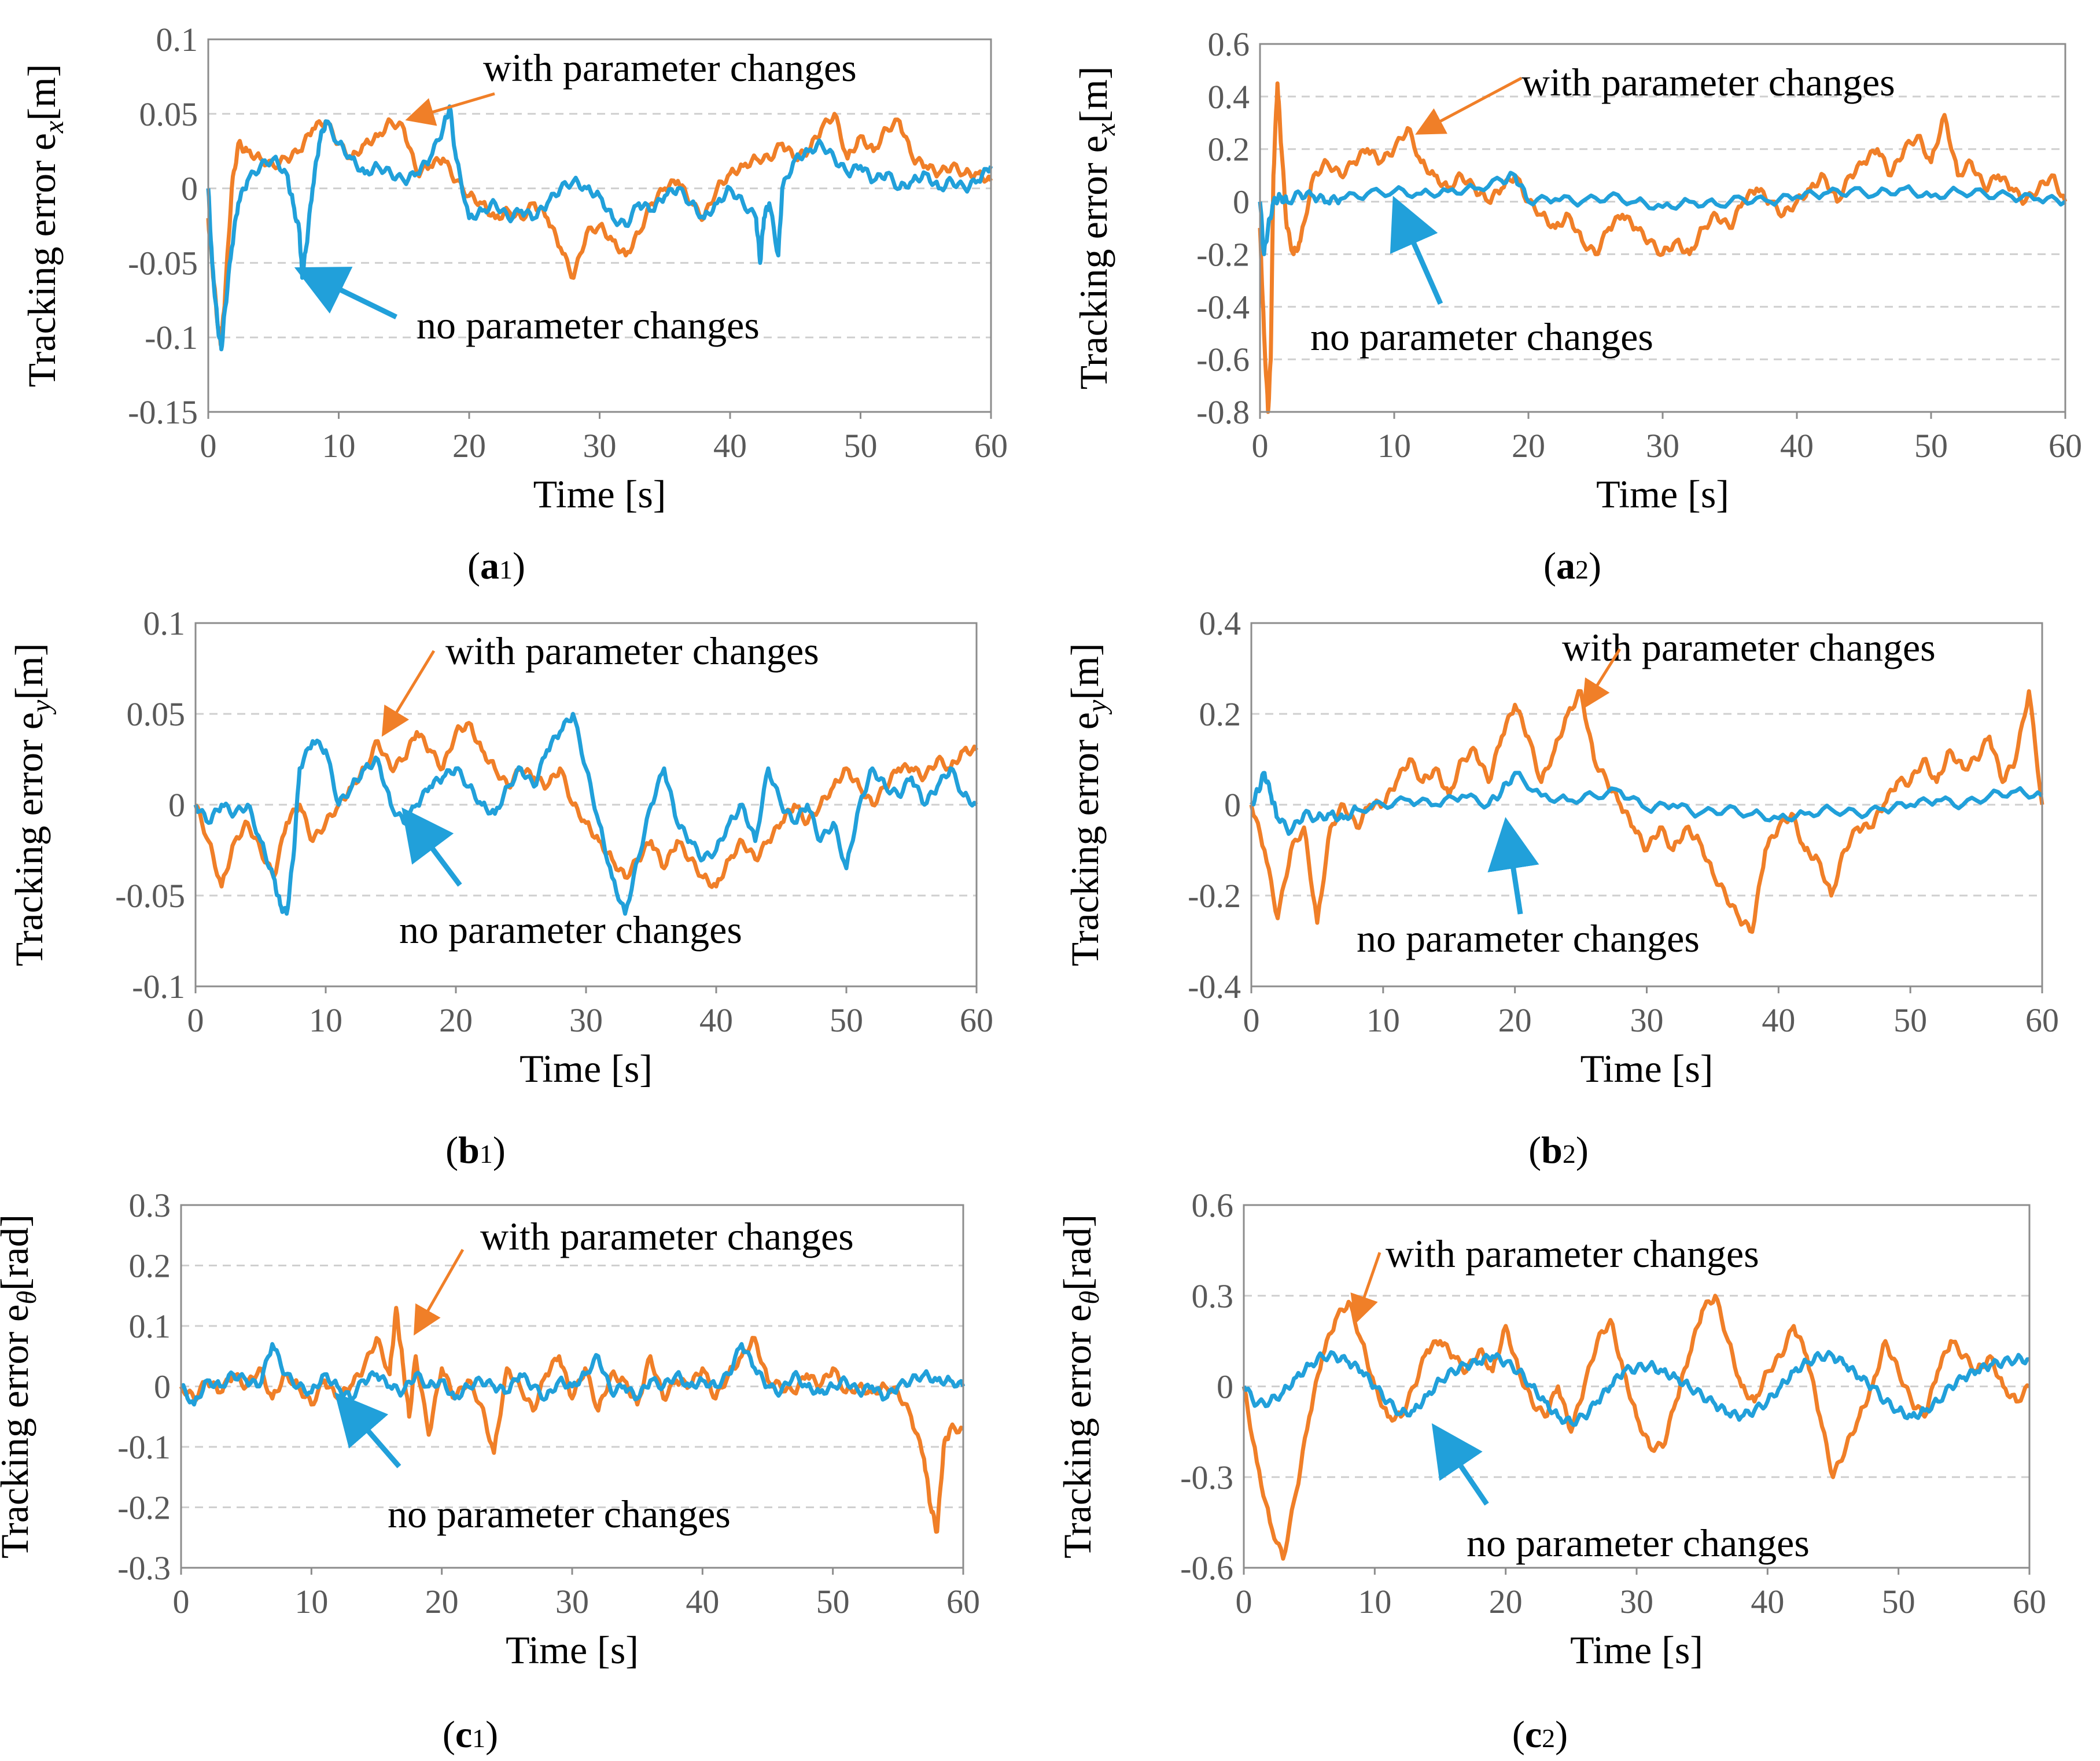 The image size is (2100, 1761). What do you see at coordinates (1636, 1601) in the screenshot?
I see `x-tick-label-c2-3: 30` at bounding box center [1636, 1601].